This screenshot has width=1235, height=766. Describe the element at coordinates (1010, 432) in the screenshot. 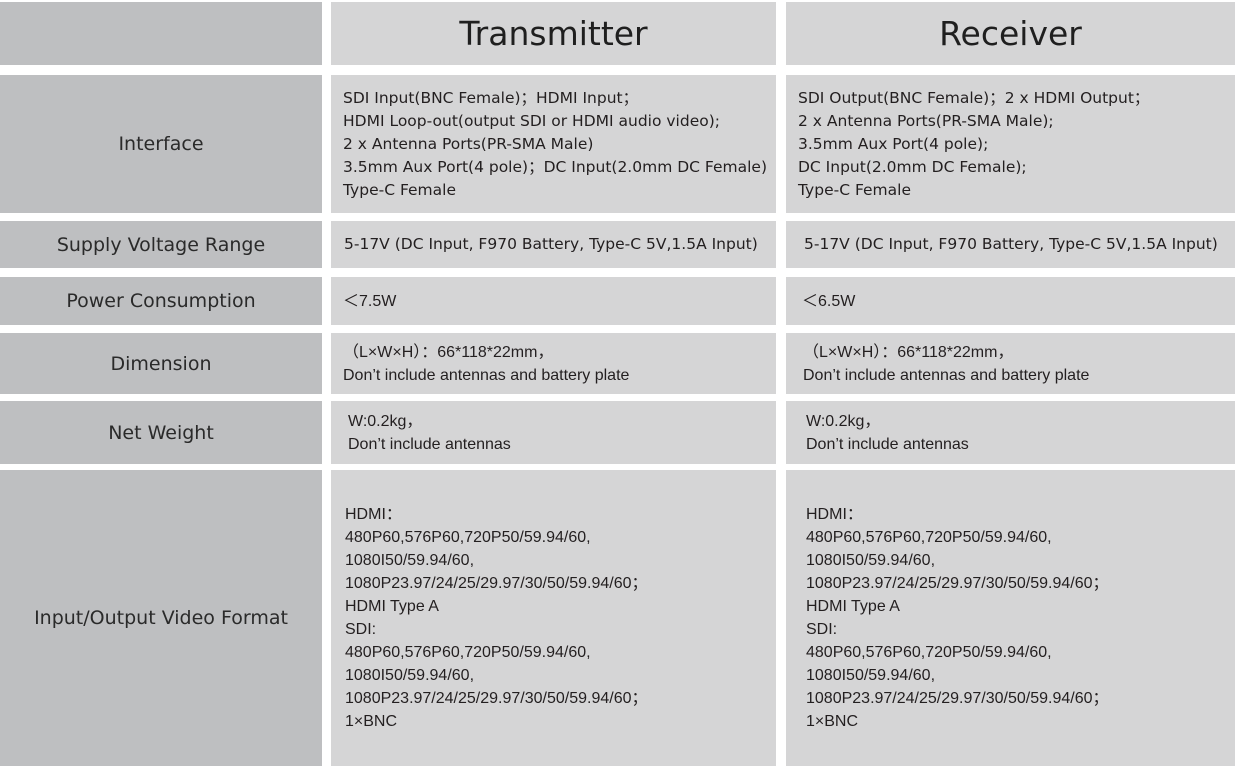

I see `receiver-net-weight: W:0.2kg， Don’t include antennas` at that location.